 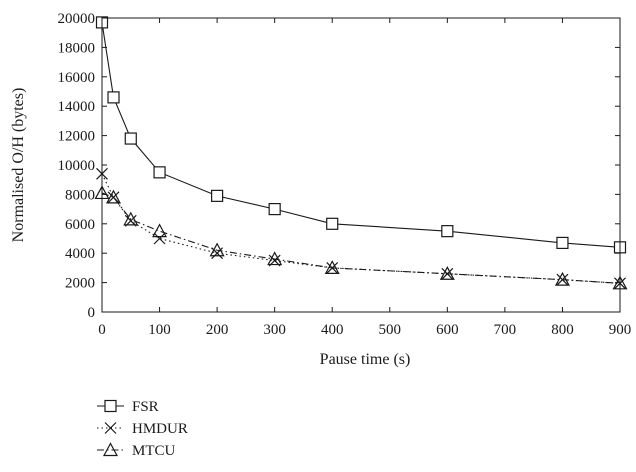 I want to click on legend-marker-square, so click(x=110, y=406).